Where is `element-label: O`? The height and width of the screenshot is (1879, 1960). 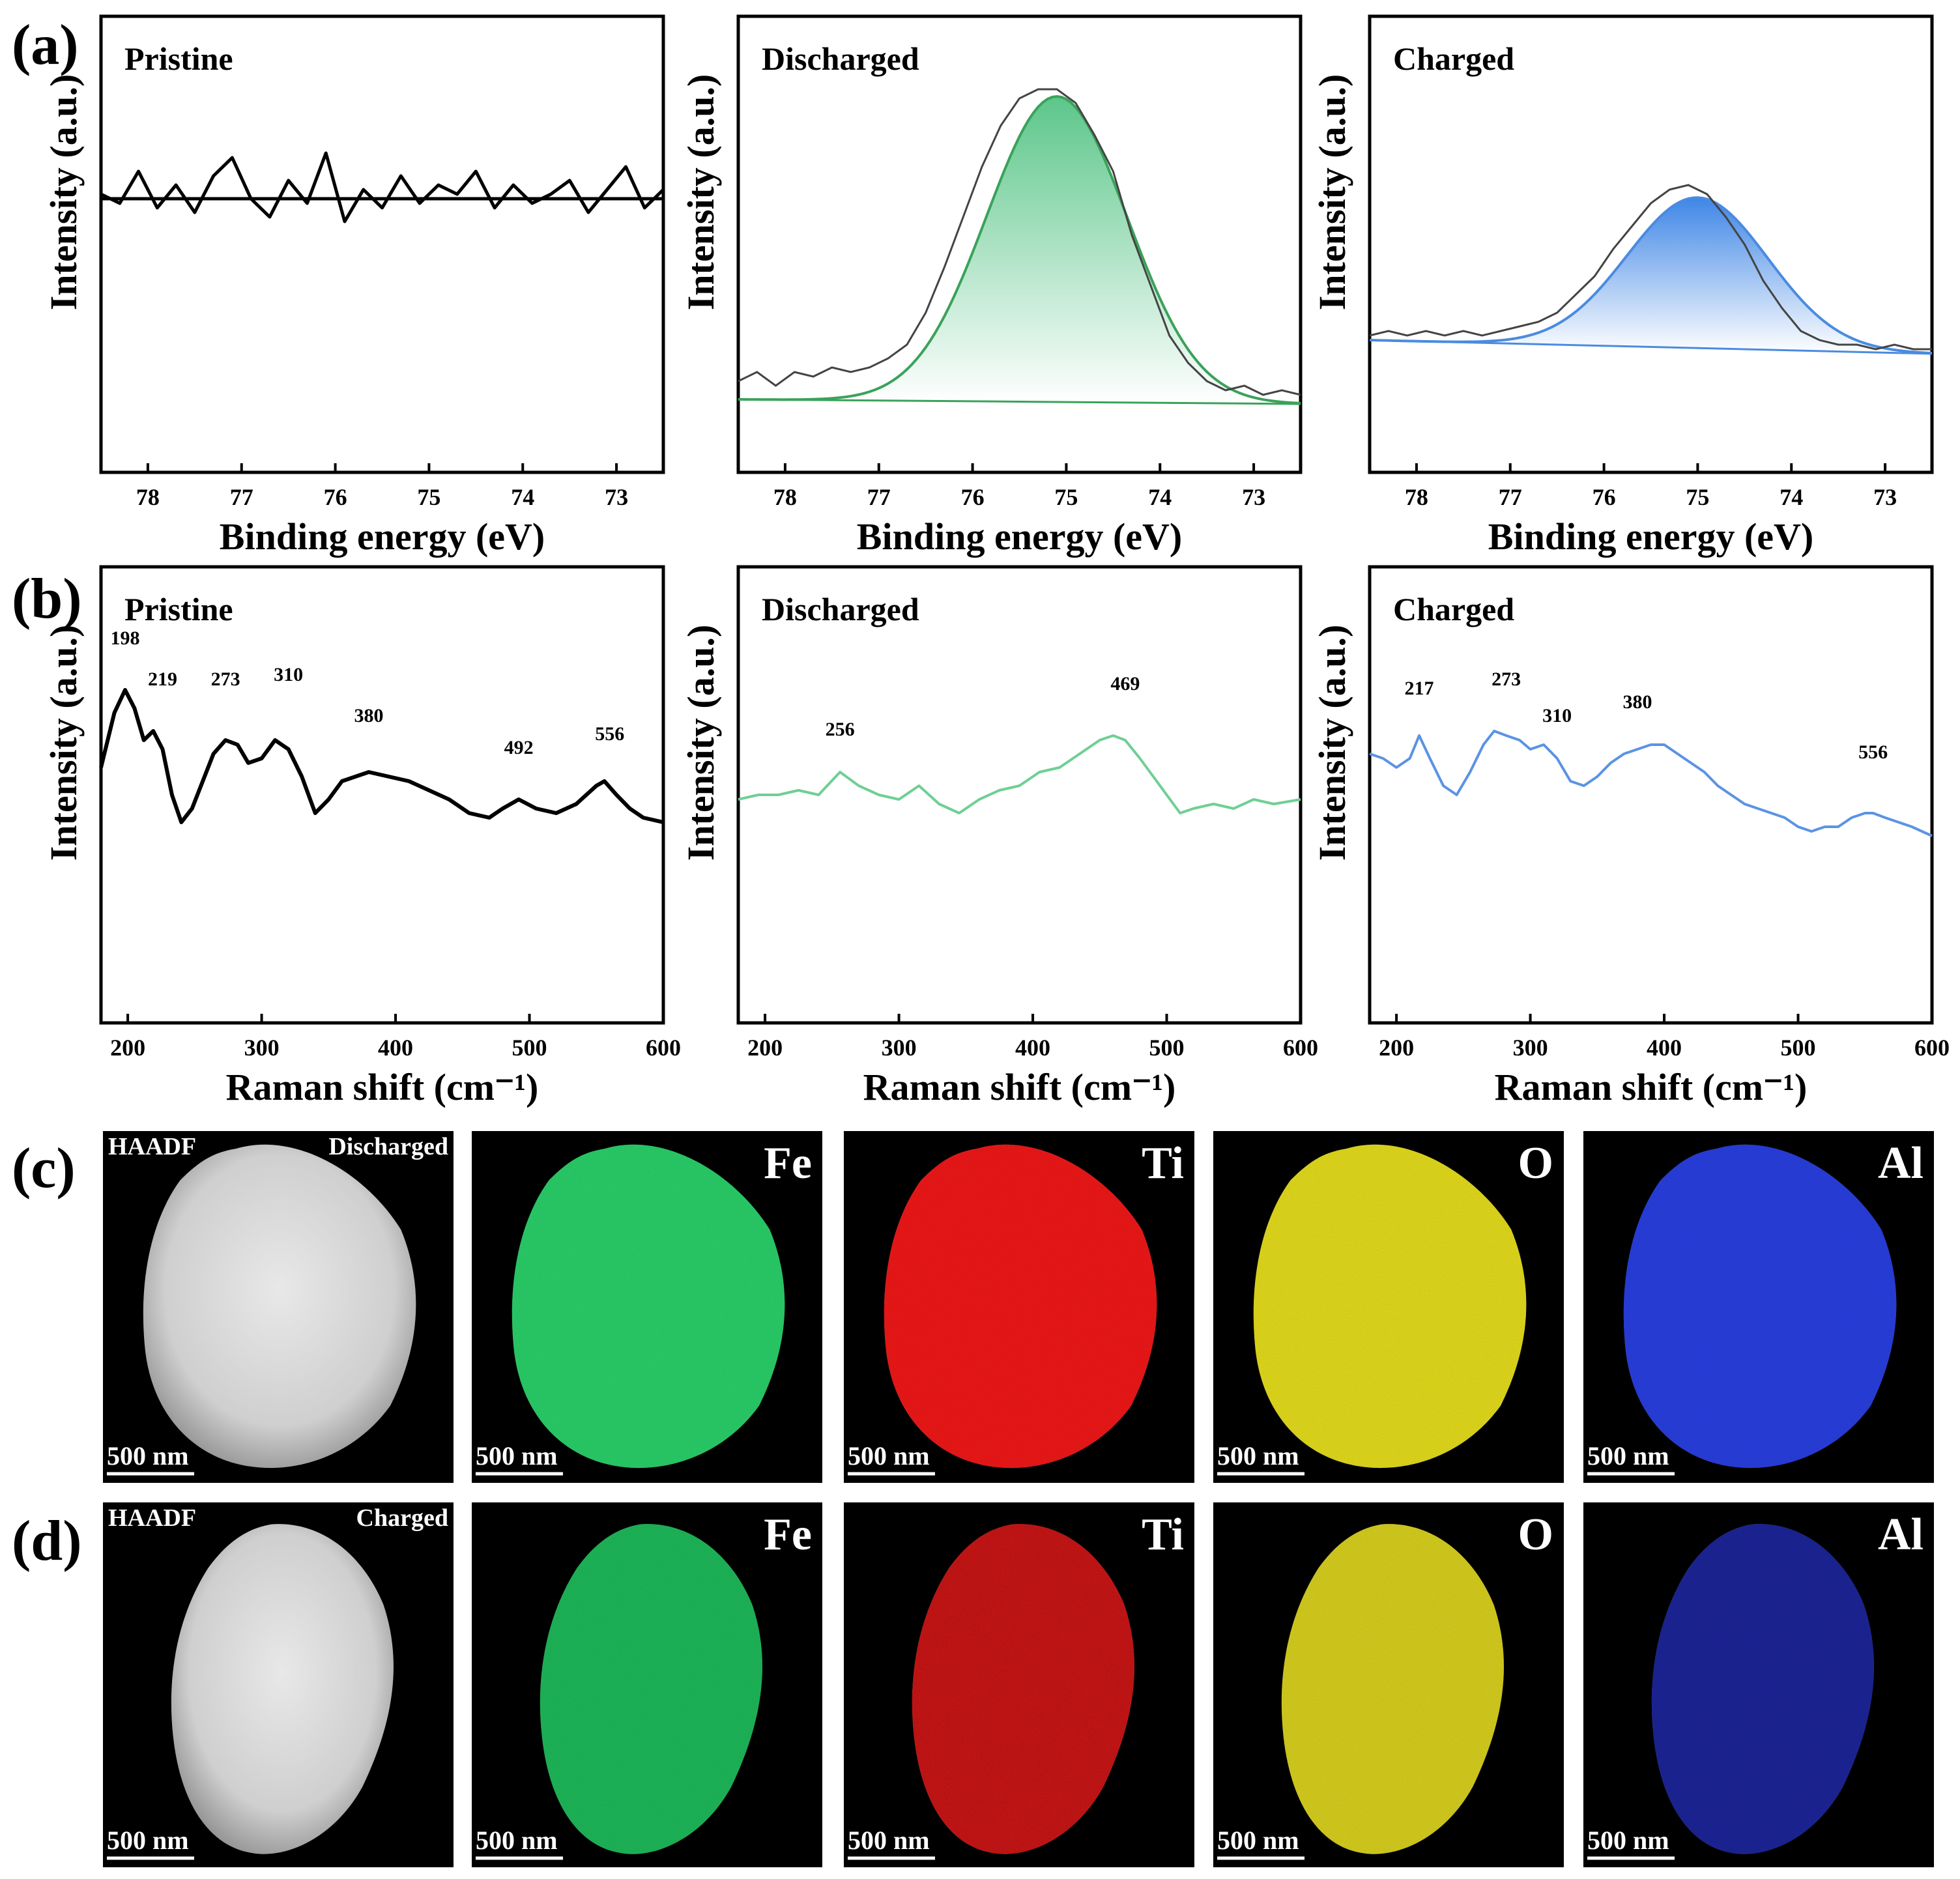
element-label: O is located at coordinates (1535, 1535).